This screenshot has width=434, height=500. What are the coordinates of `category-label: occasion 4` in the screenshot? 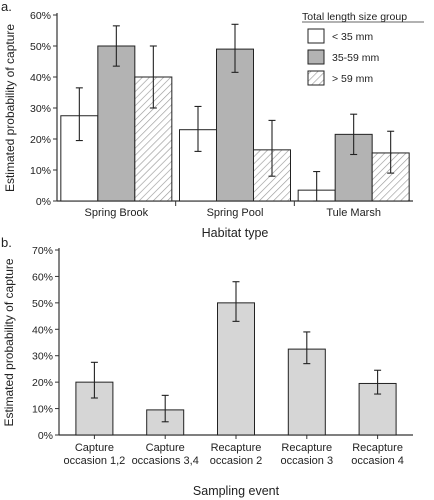 It's located at (377, 461).